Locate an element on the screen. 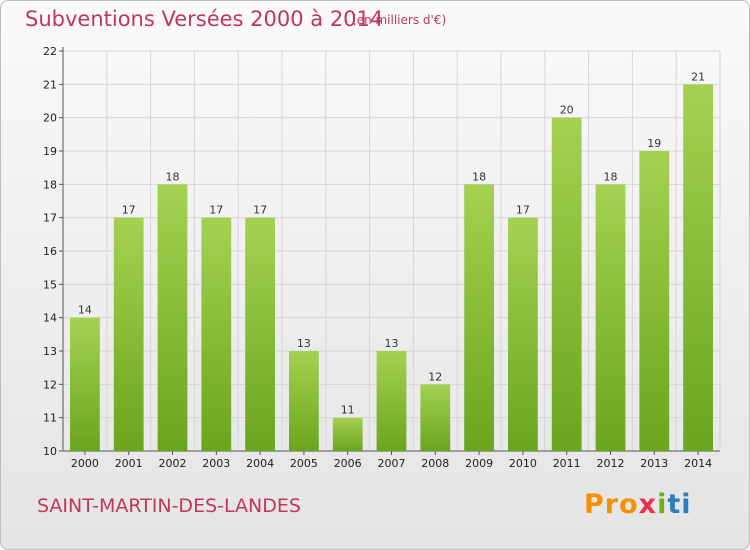  bar-2012 is located at coordinates (610, 318).